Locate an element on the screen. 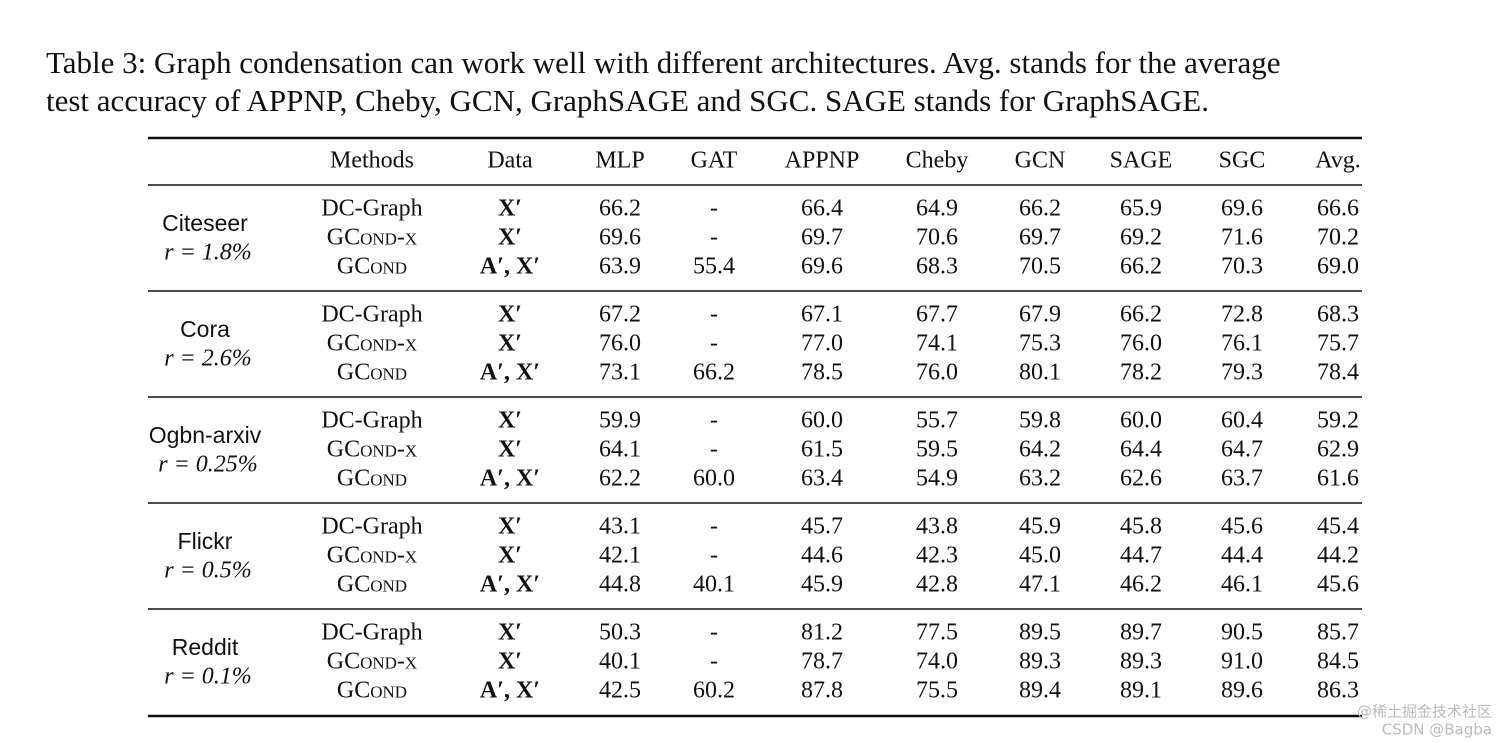 The image size is (1512, 743). score: 91.0 is located at coordinates (1242, 662).